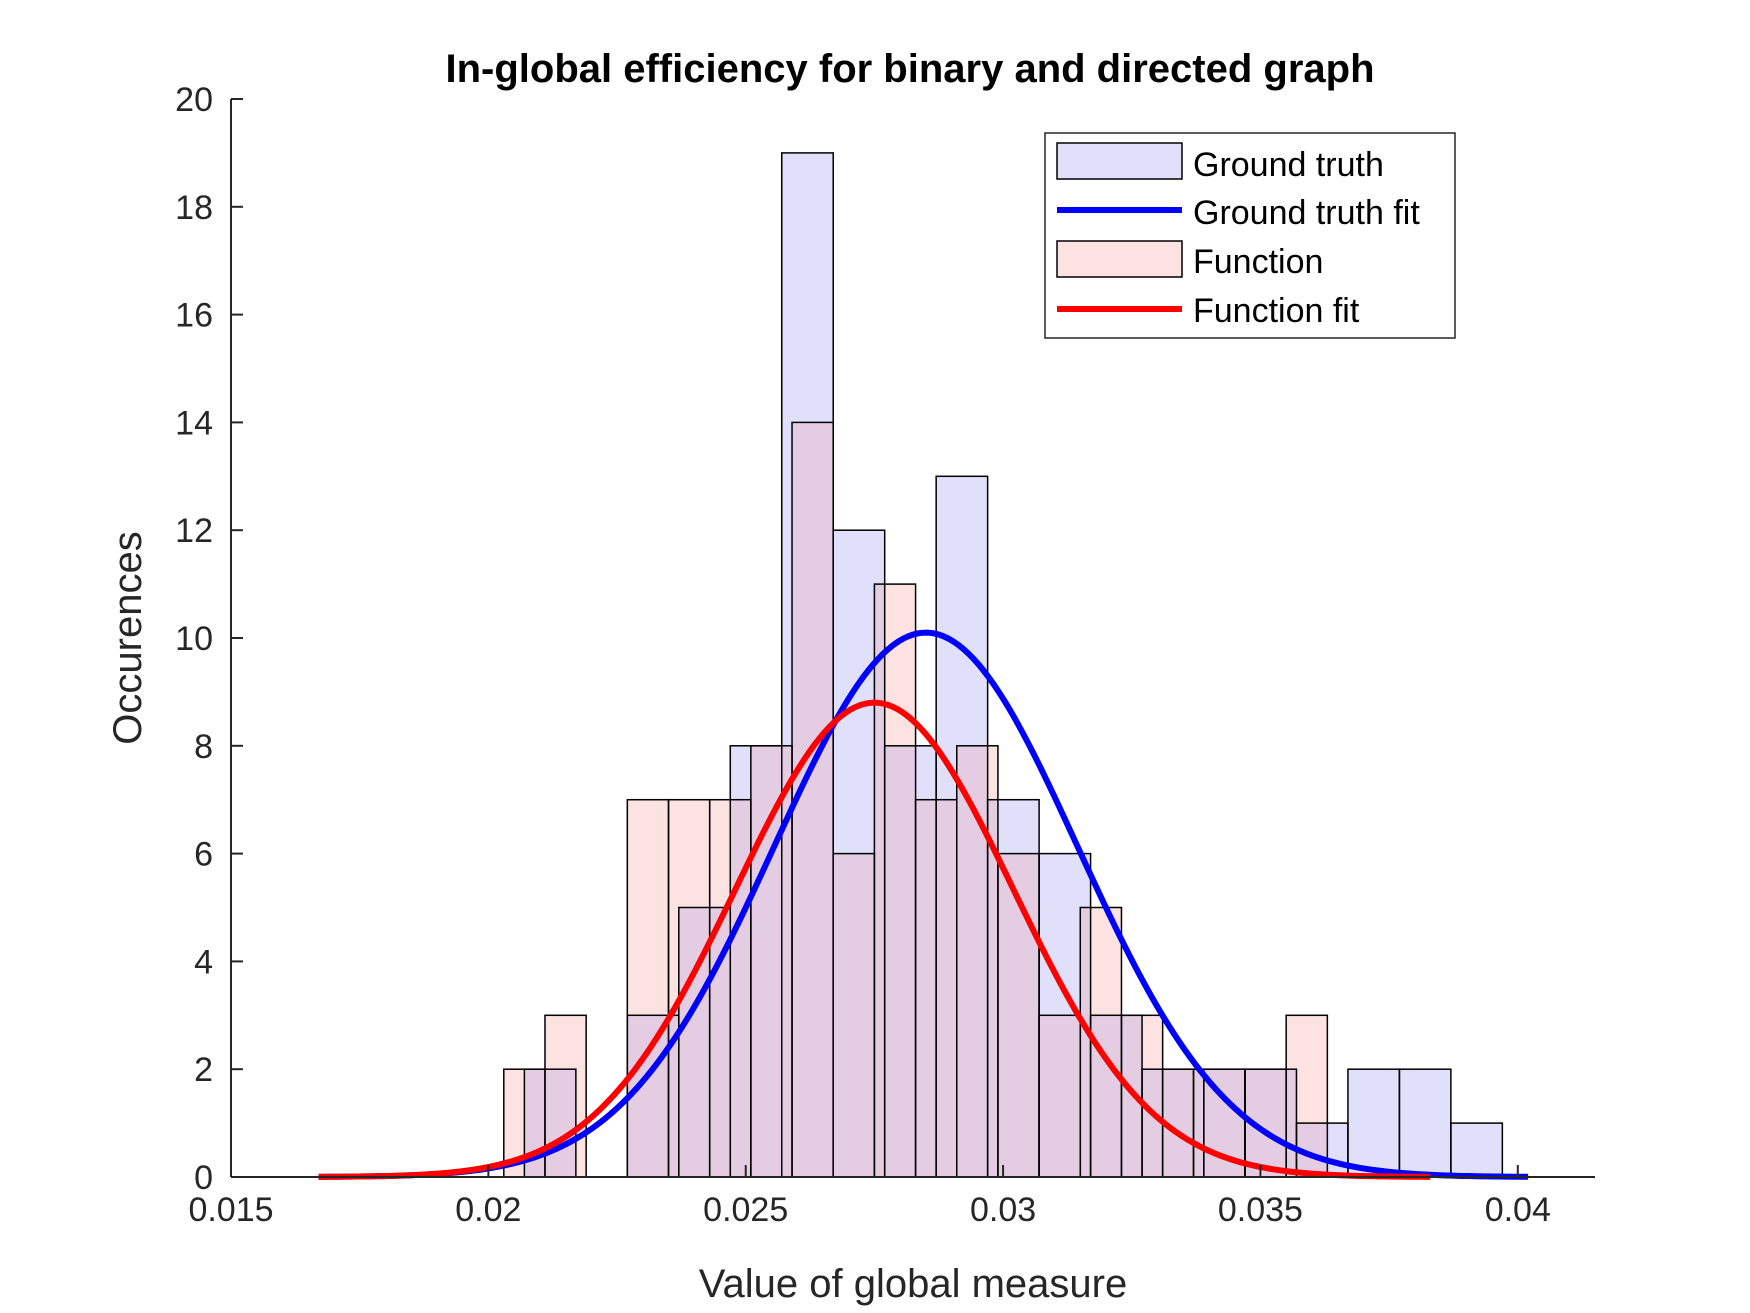  I want to click on legend-swatch-ground-truth, so click(1119, 161).